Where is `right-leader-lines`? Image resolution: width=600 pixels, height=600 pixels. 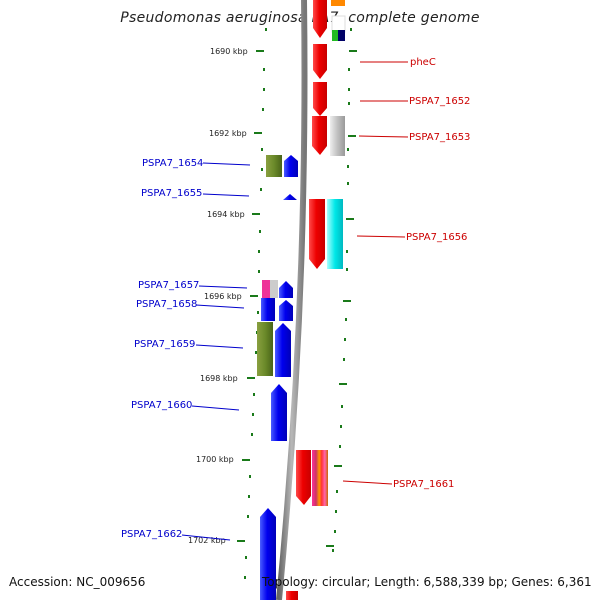 right-leader-lines is located at coordinates (375, 273).